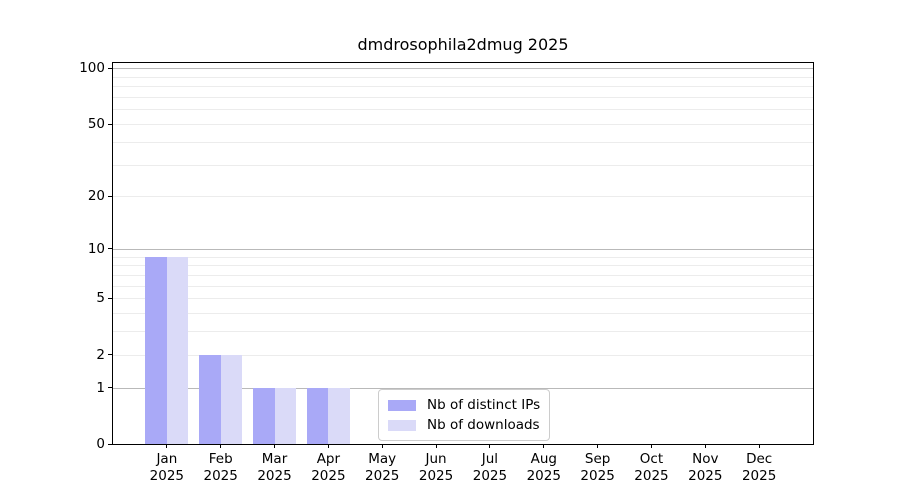 This screenshot has width=900, height=500. I want to click on legend: Nb of distinct IPs Nb of downloads, so click(464, 415).